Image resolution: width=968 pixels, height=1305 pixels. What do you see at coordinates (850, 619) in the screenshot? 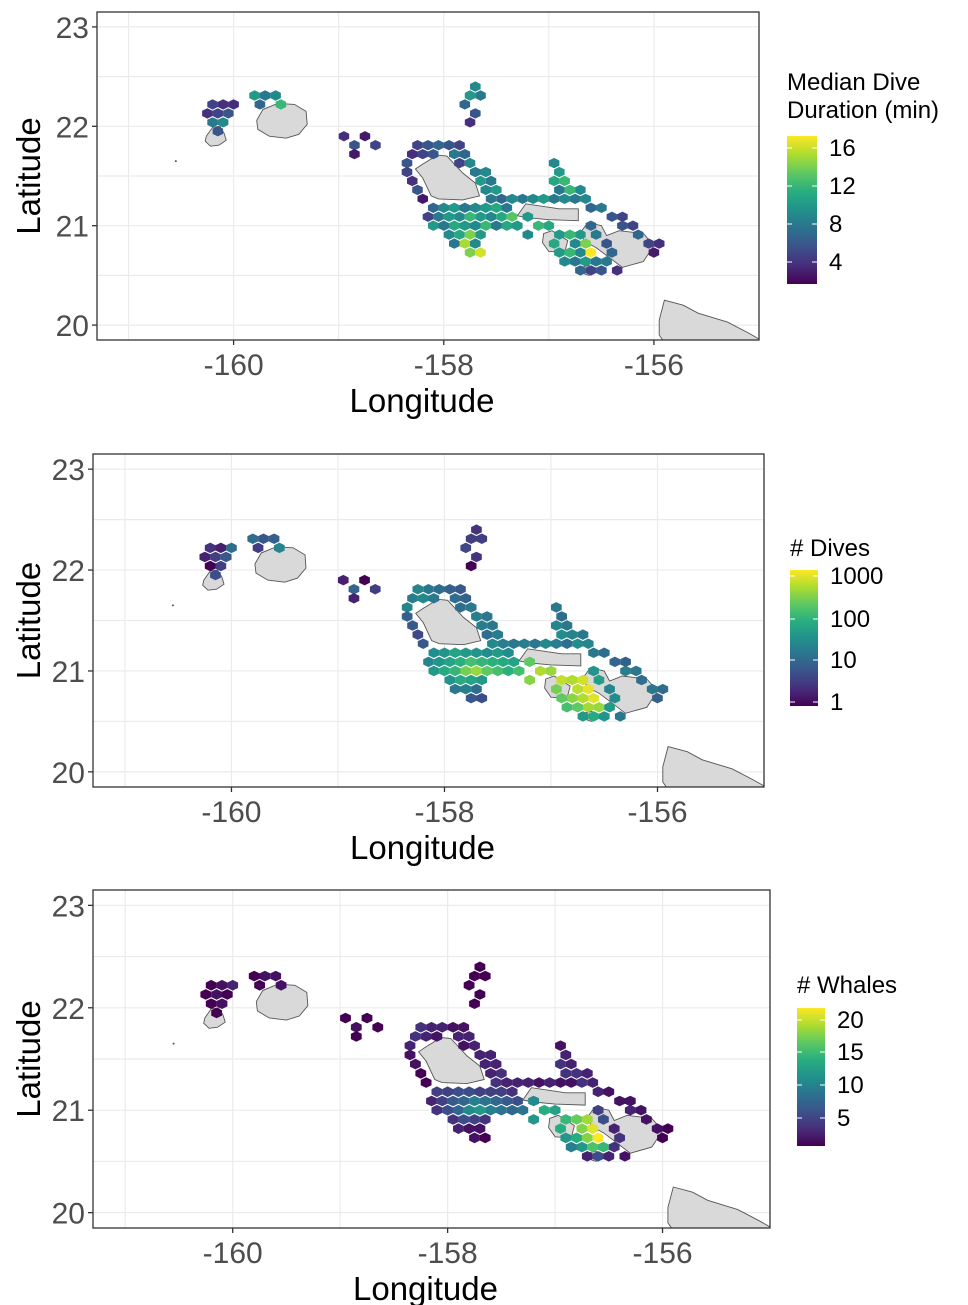
I see `legend-tick-label: 100` at bounding box center [850, 619].